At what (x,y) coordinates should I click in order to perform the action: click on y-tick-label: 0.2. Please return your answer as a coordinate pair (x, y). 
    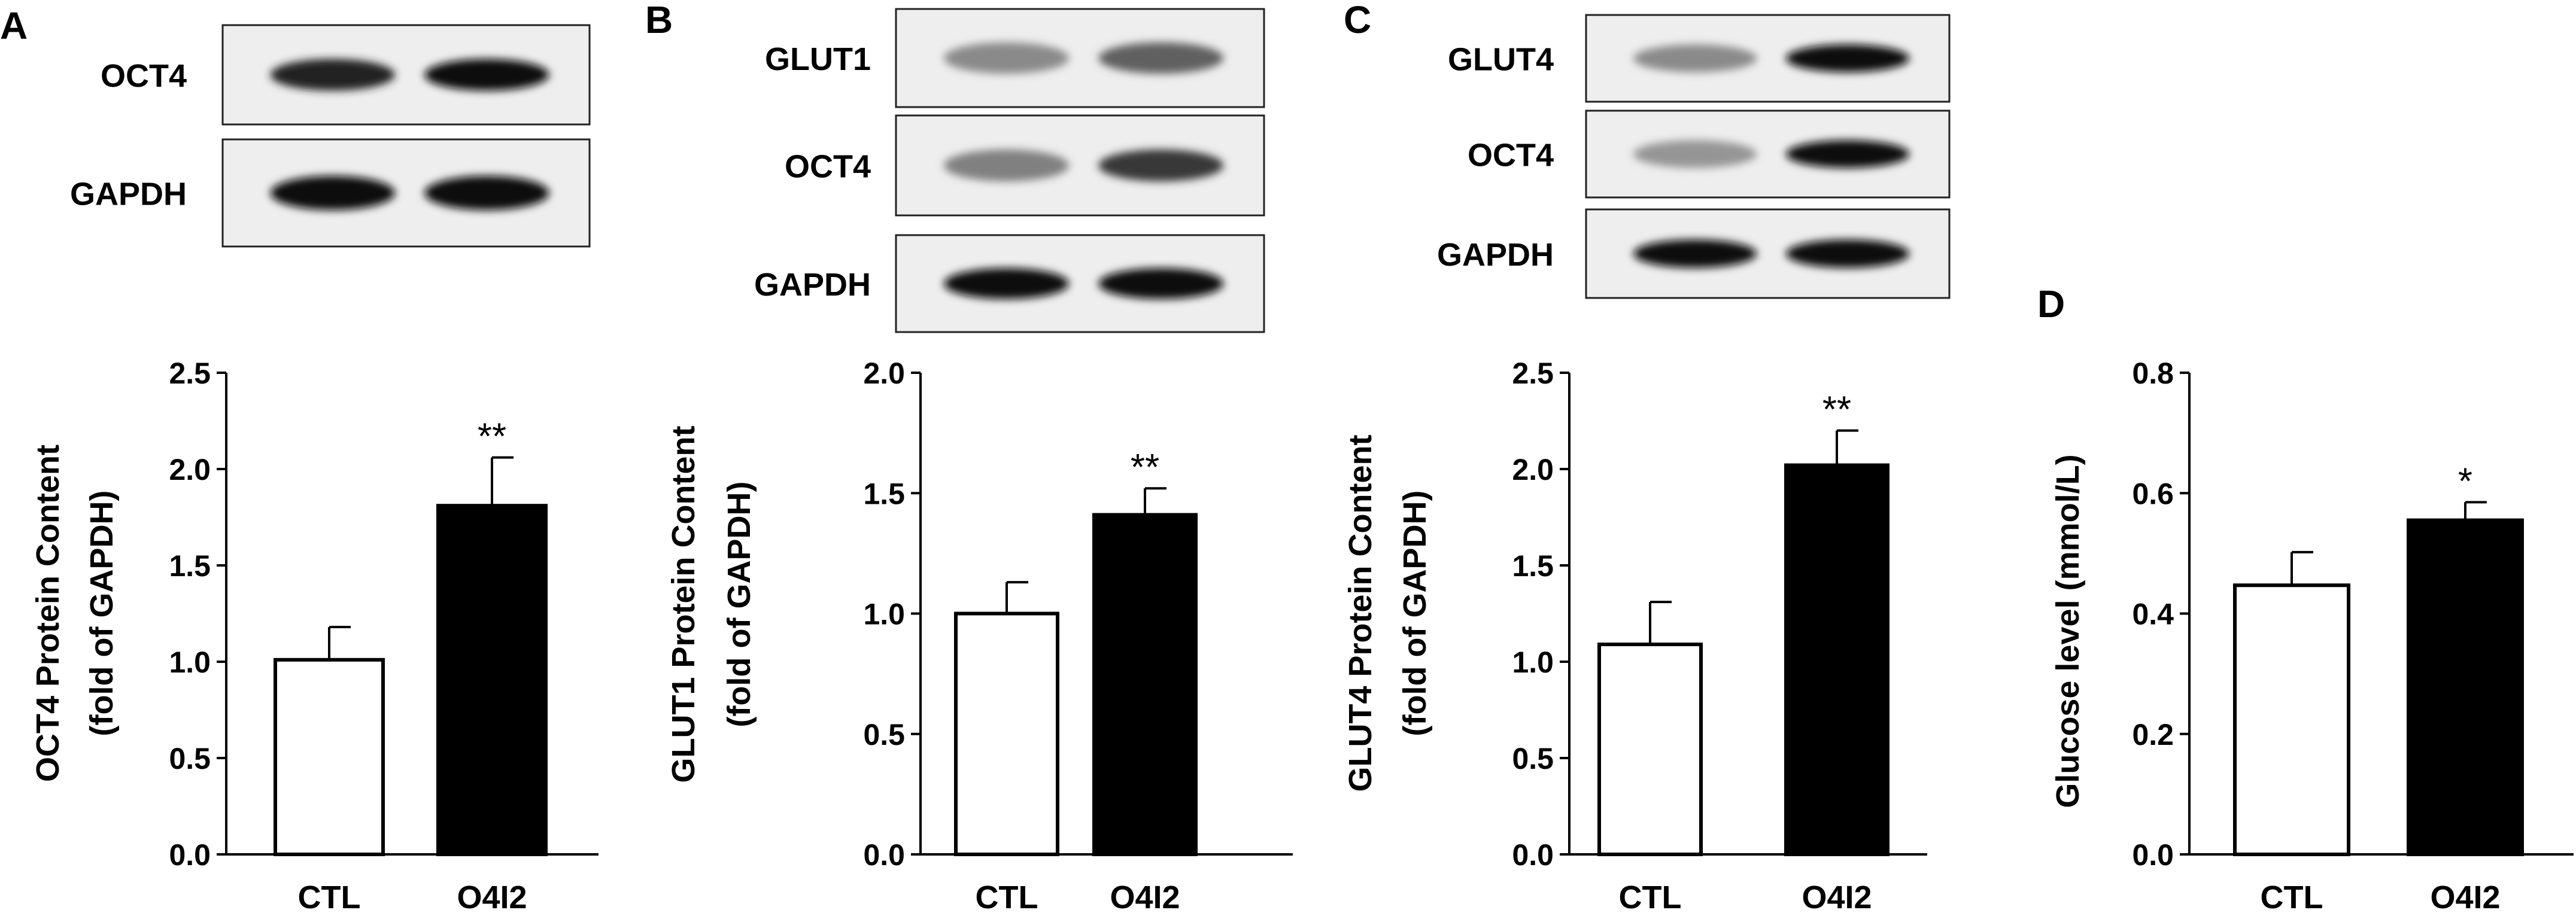
    Looking at the image, I should click on (2153, 734).